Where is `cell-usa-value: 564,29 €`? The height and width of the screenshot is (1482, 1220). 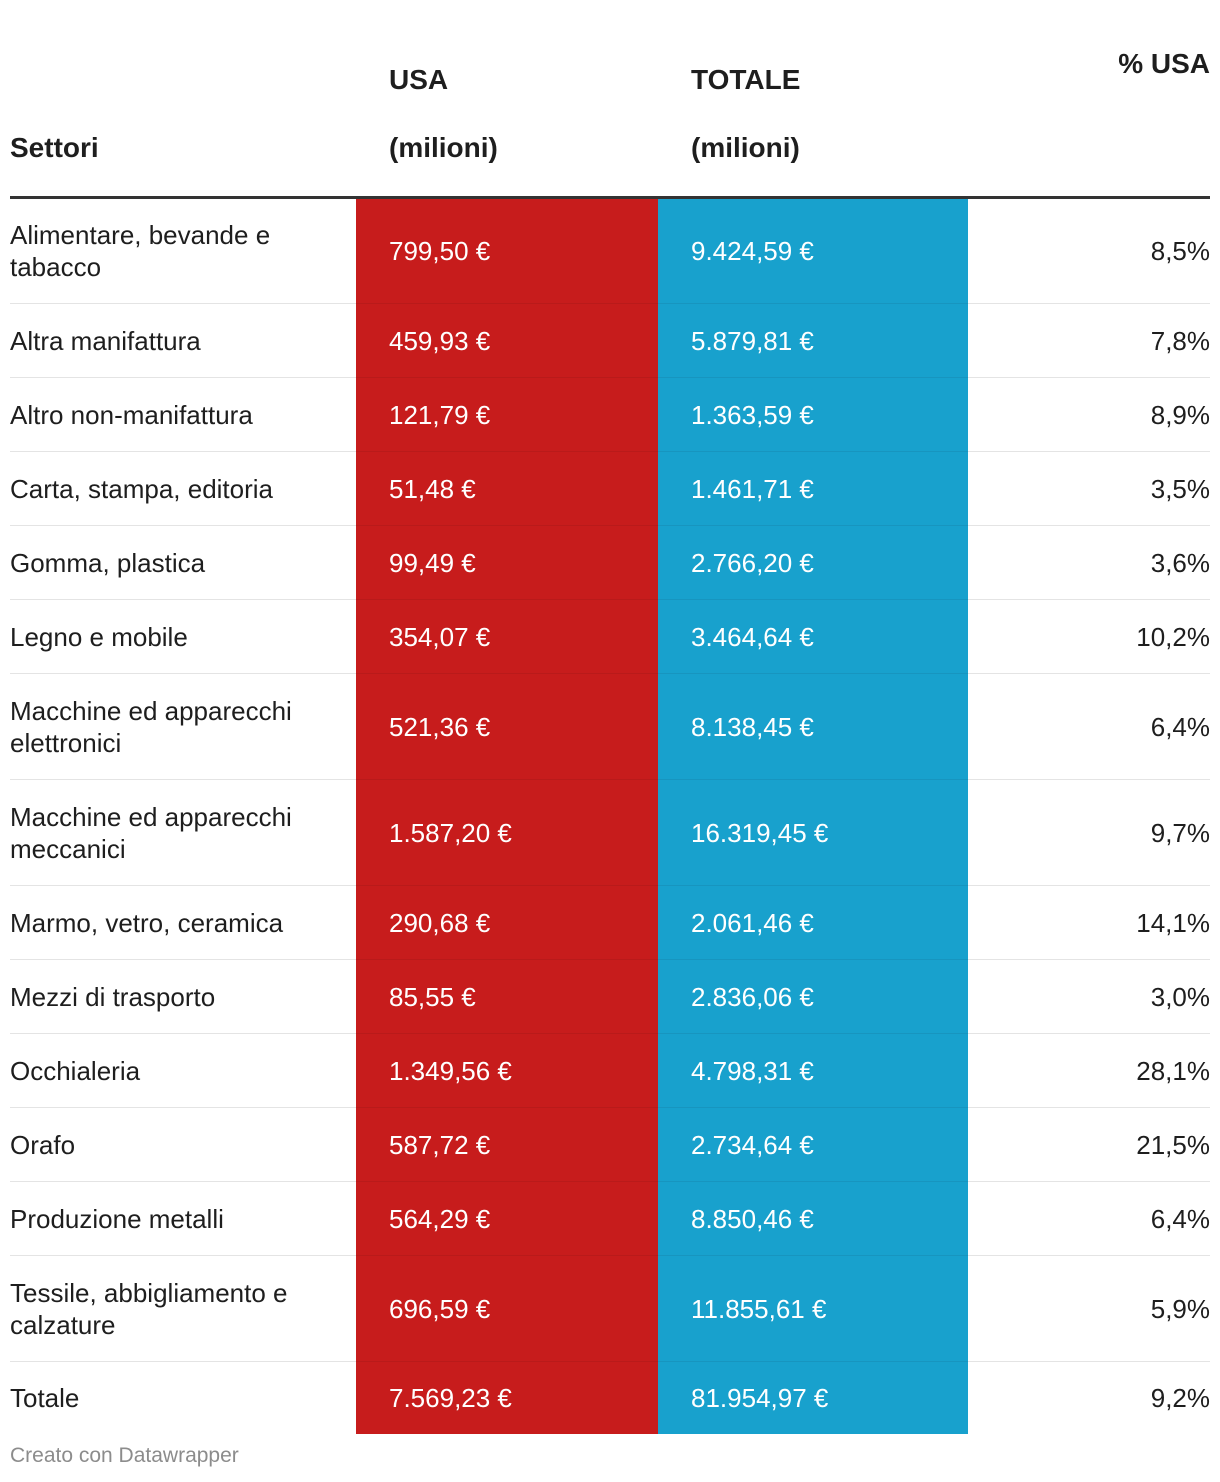
cell-usa-value: 564,29 € is located at coordinates (507, 1218).